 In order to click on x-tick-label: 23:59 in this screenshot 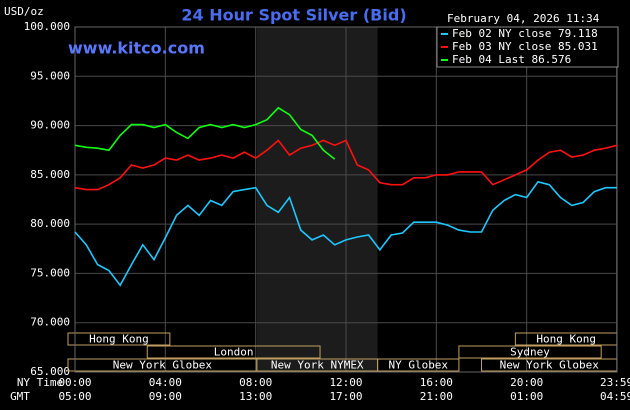, I will do `click(615, 382)`.